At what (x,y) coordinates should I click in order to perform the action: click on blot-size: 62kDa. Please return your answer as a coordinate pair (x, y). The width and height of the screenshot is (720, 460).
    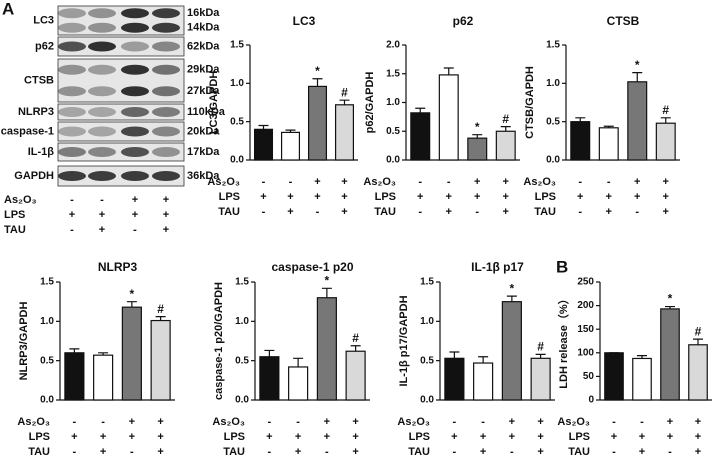
    Looking at the image, I should click on (203, 46).